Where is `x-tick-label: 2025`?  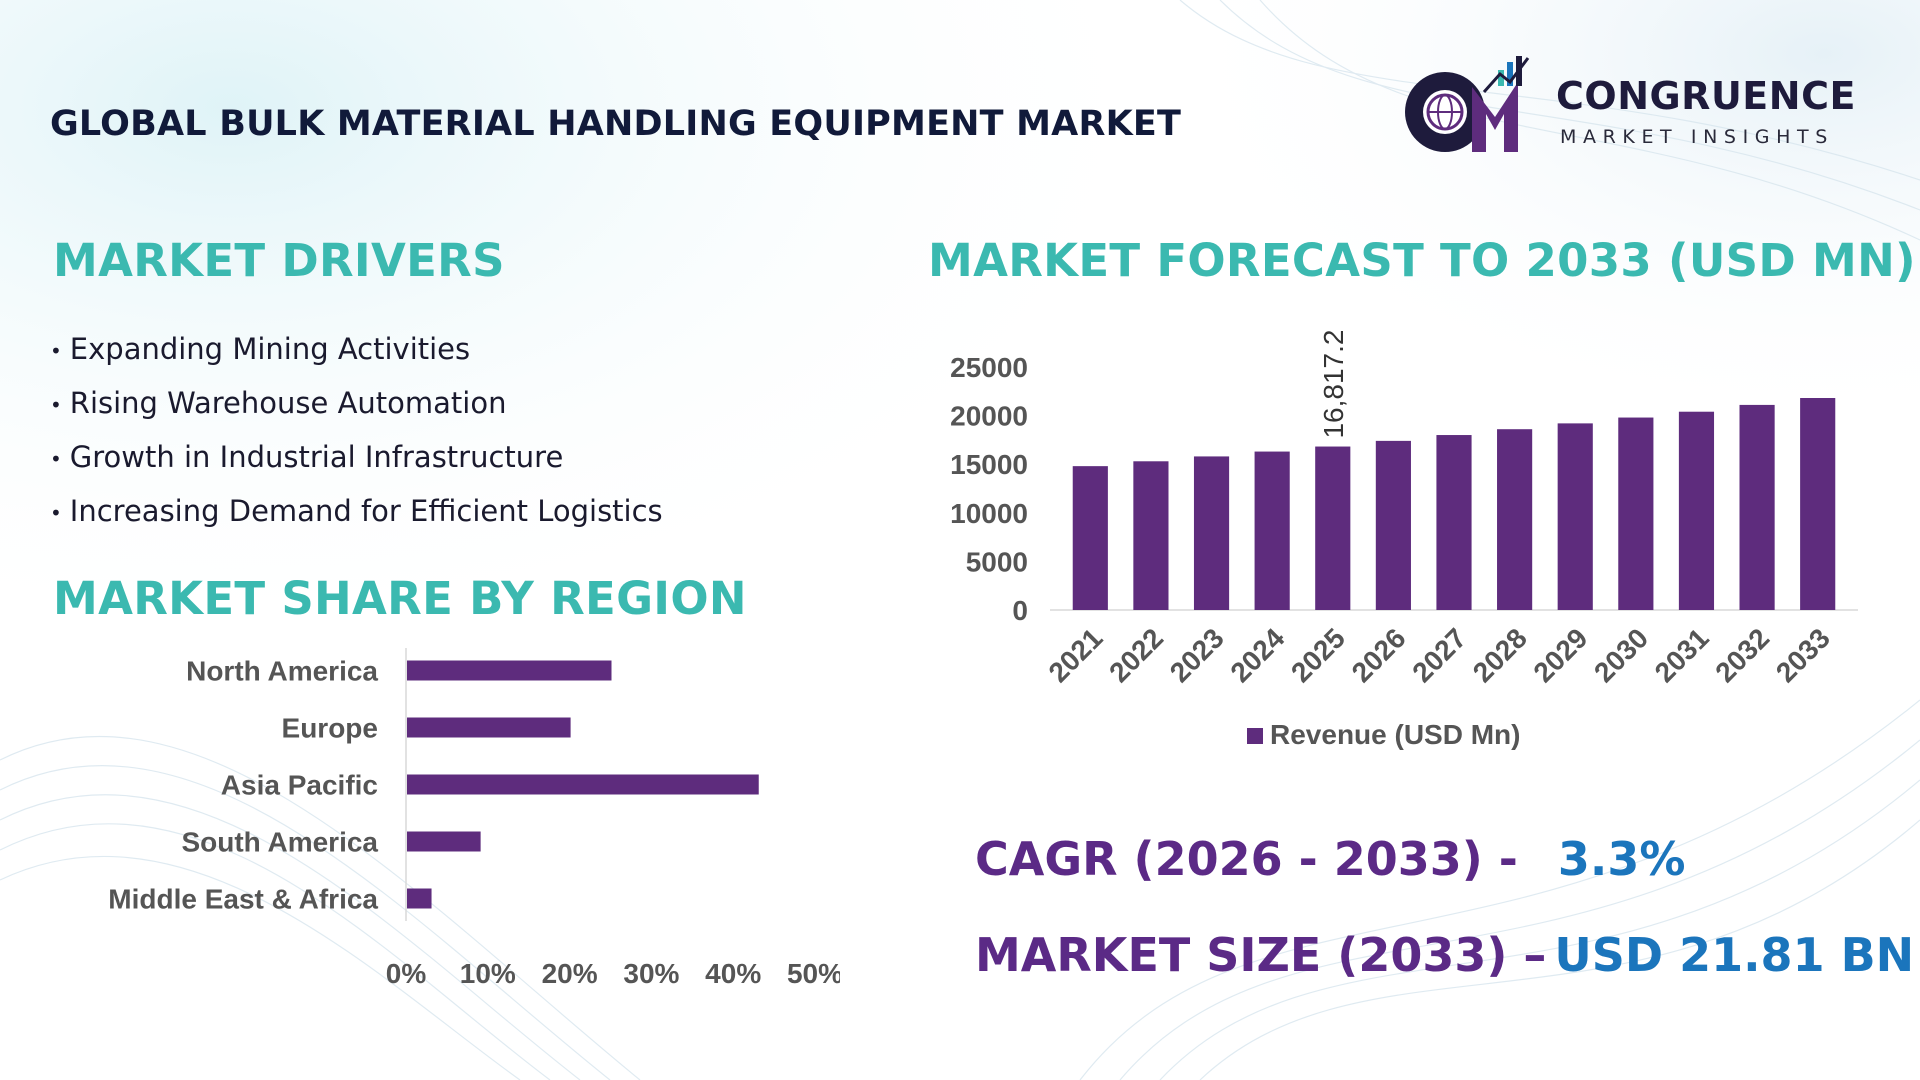 x-tick-label: 2025 is located at coordinates (1318, 655).